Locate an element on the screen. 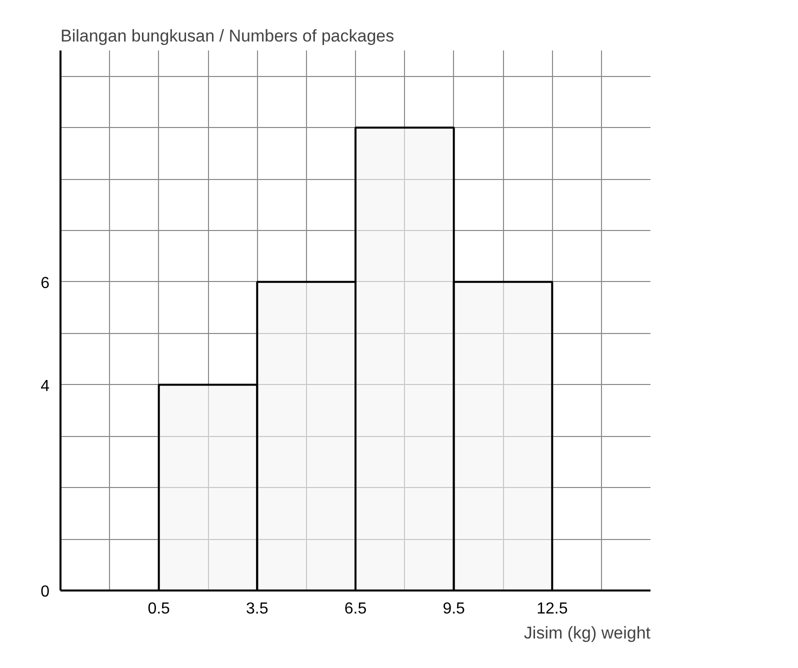 The width and height of the screenshot is (798, 668). x-tick-label: 12.5 is located at coordinates (552, 609).